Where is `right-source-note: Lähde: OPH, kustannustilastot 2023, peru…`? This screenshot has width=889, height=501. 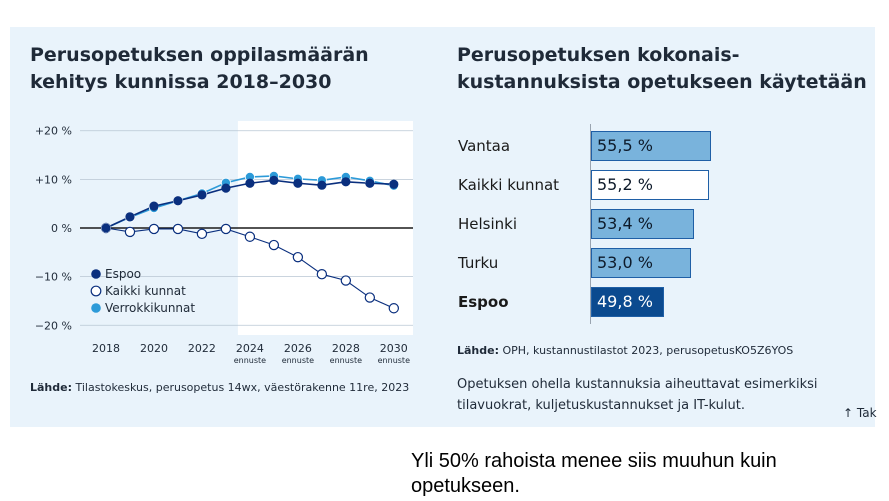 right-source-note: Lähde: OPH, kustannustilastot 2023, peru… is located at coordinates (625, 350).